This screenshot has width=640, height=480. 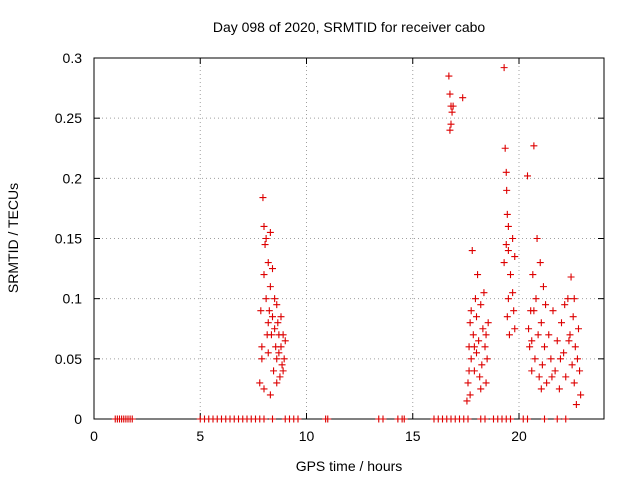 I want to click on y-tick-label: 0.25, so click(x=68, y=118).